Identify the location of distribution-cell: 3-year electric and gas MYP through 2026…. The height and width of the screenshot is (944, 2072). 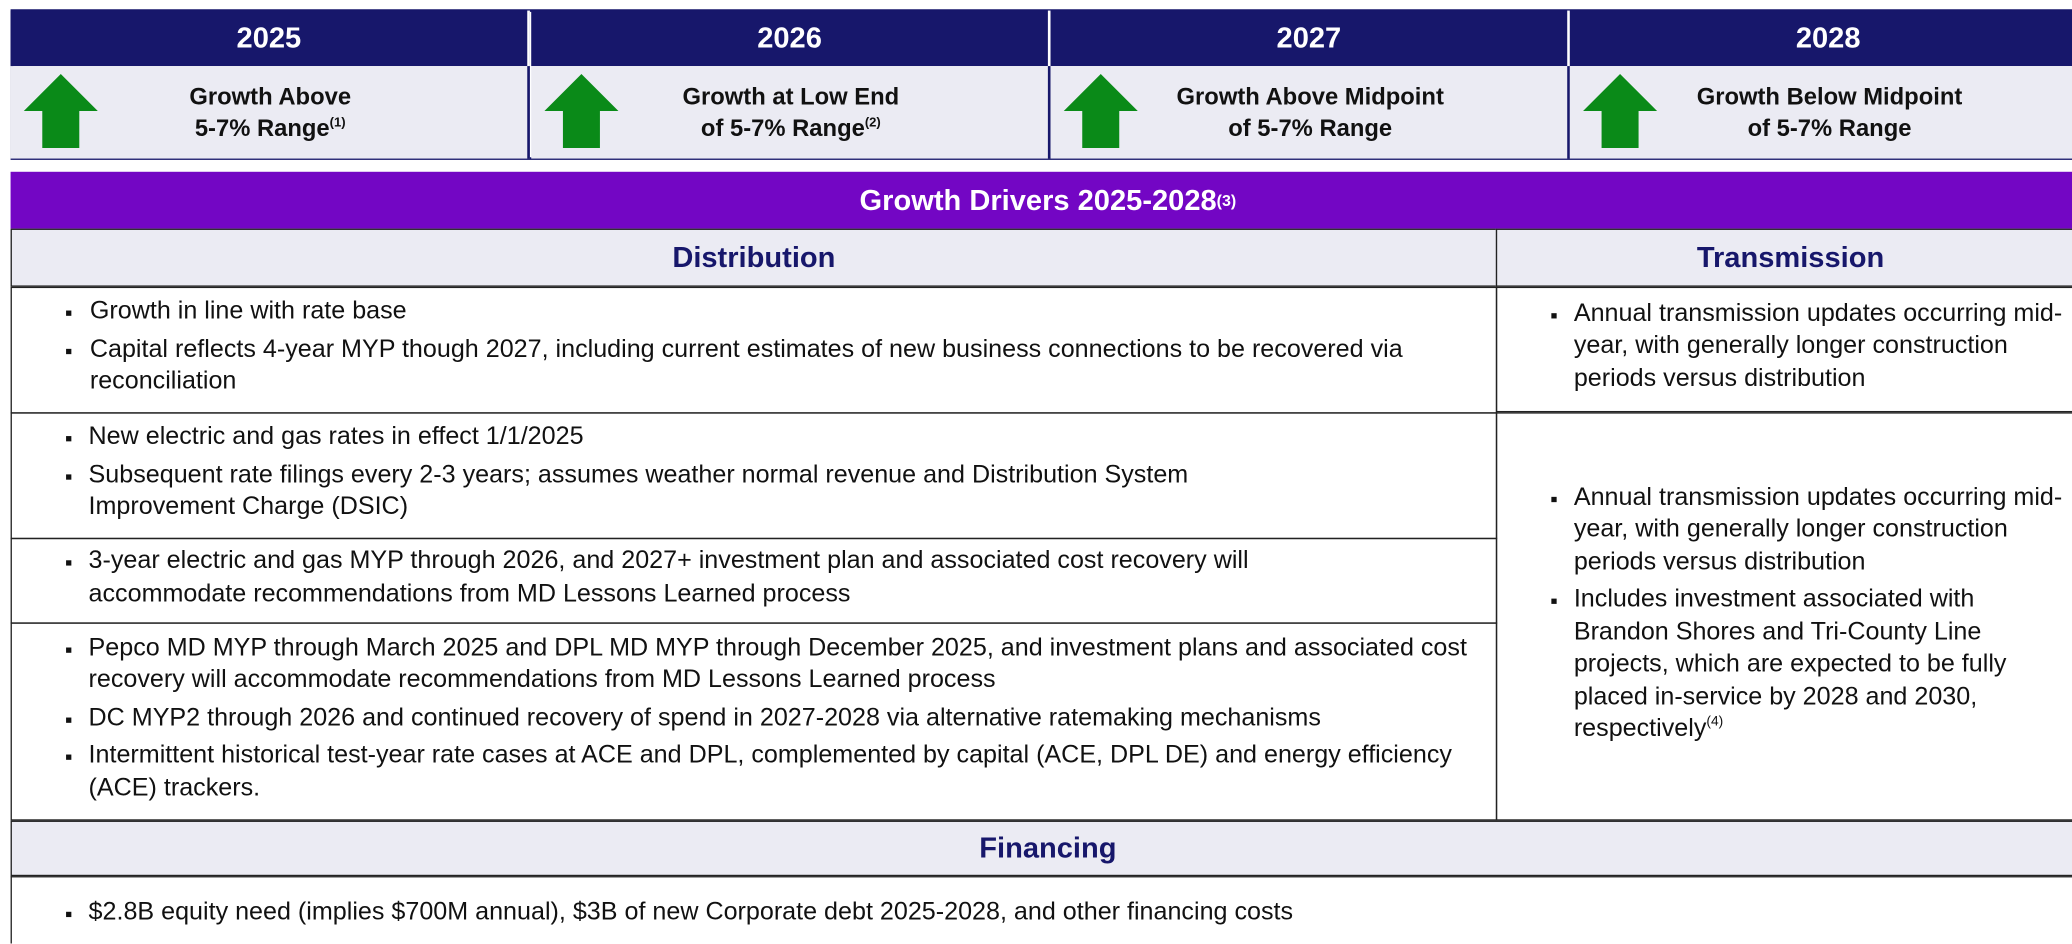
(754, 580).